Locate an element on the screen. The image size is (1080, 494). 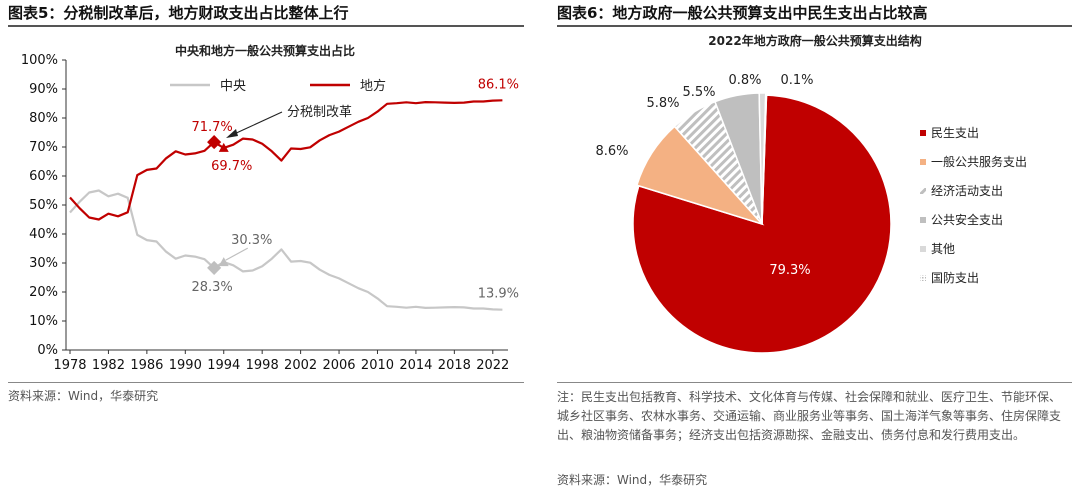
marker-central-1993 is located at coordinates (214, 268).